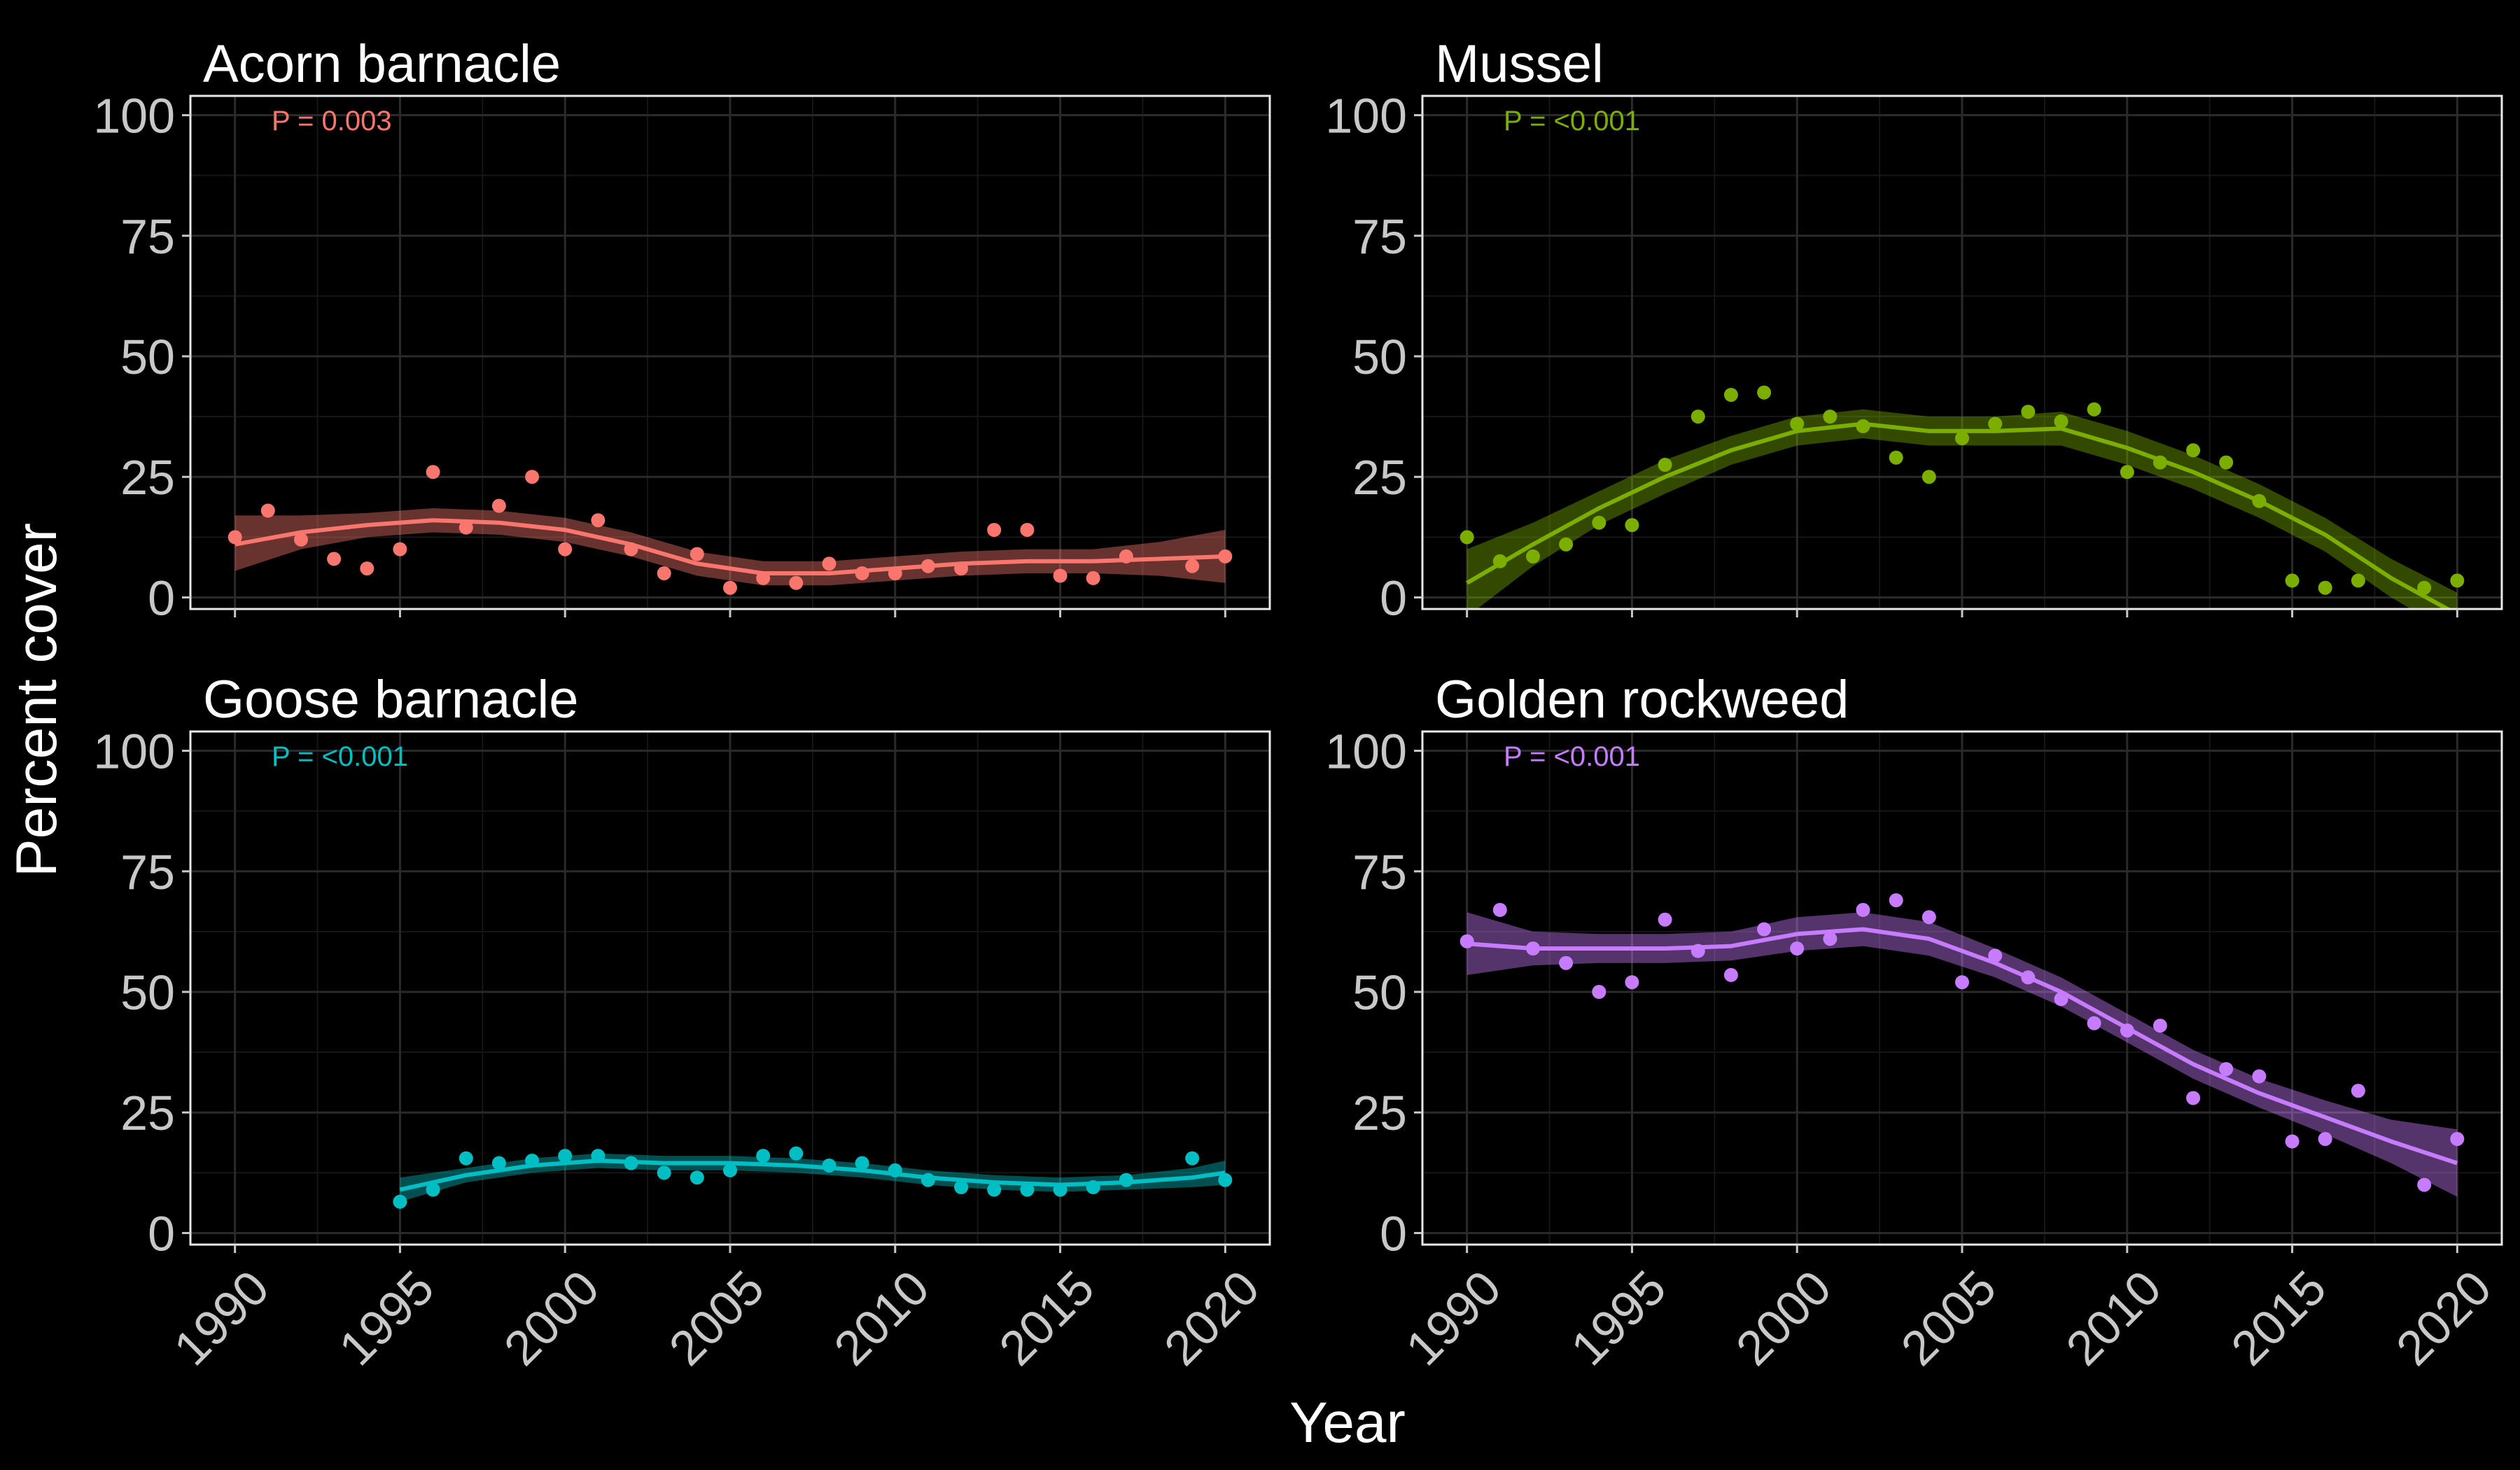 The image size is (2520, 1470). I want to click on grid, so click(730, 988).